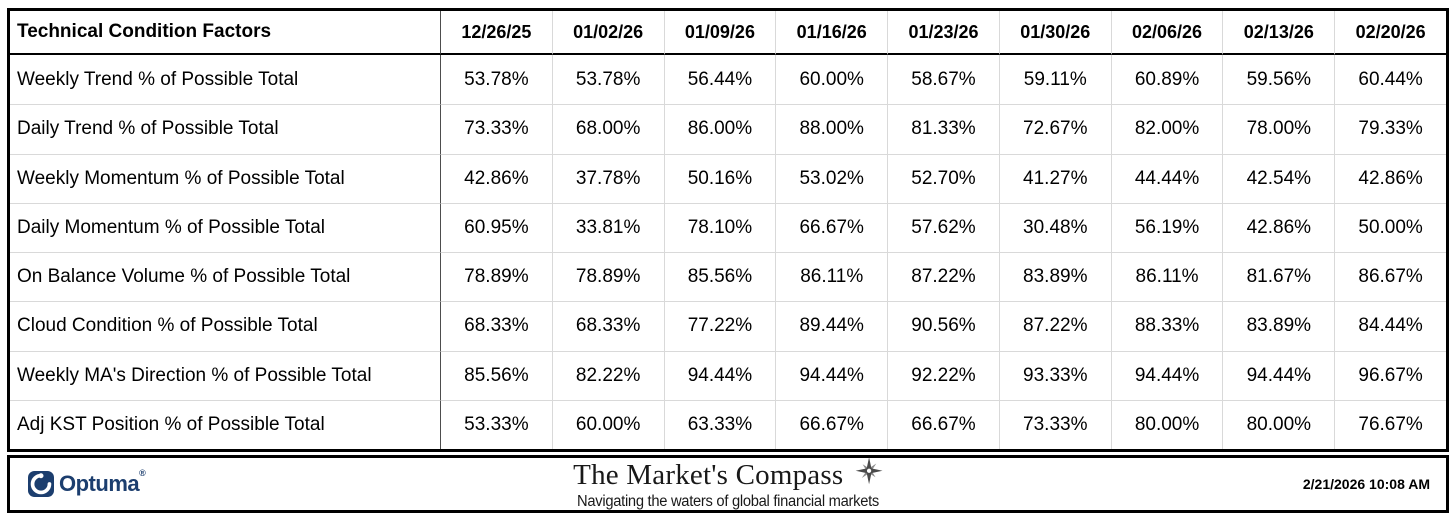  I want to click on value-cell: 79.33%, so click(1390, 129).